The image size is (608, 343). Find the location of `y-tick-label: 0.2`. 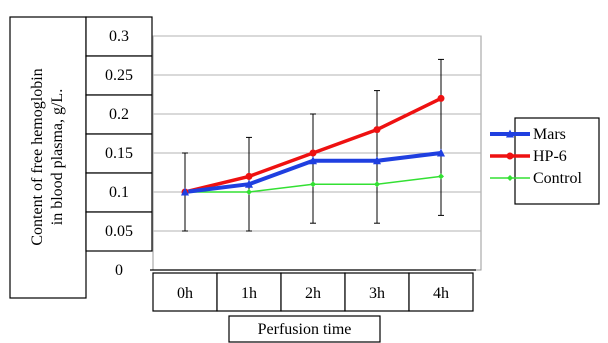

y-tick-label: 0.2 is located at coordinates (119, 114).